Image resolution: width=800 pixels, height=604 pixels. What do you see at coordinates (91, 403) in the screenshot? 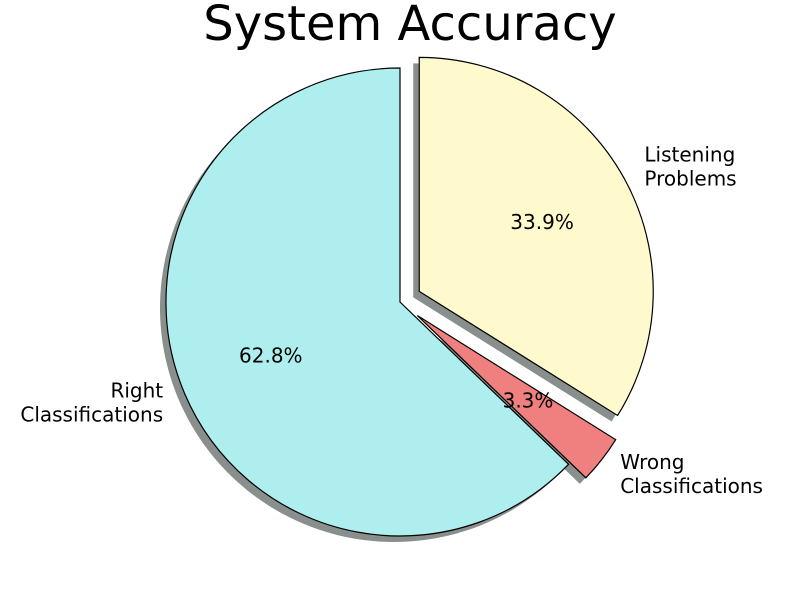
I see `category-label-right-classifications: Right Classifications` at bounding box center [91, 403].